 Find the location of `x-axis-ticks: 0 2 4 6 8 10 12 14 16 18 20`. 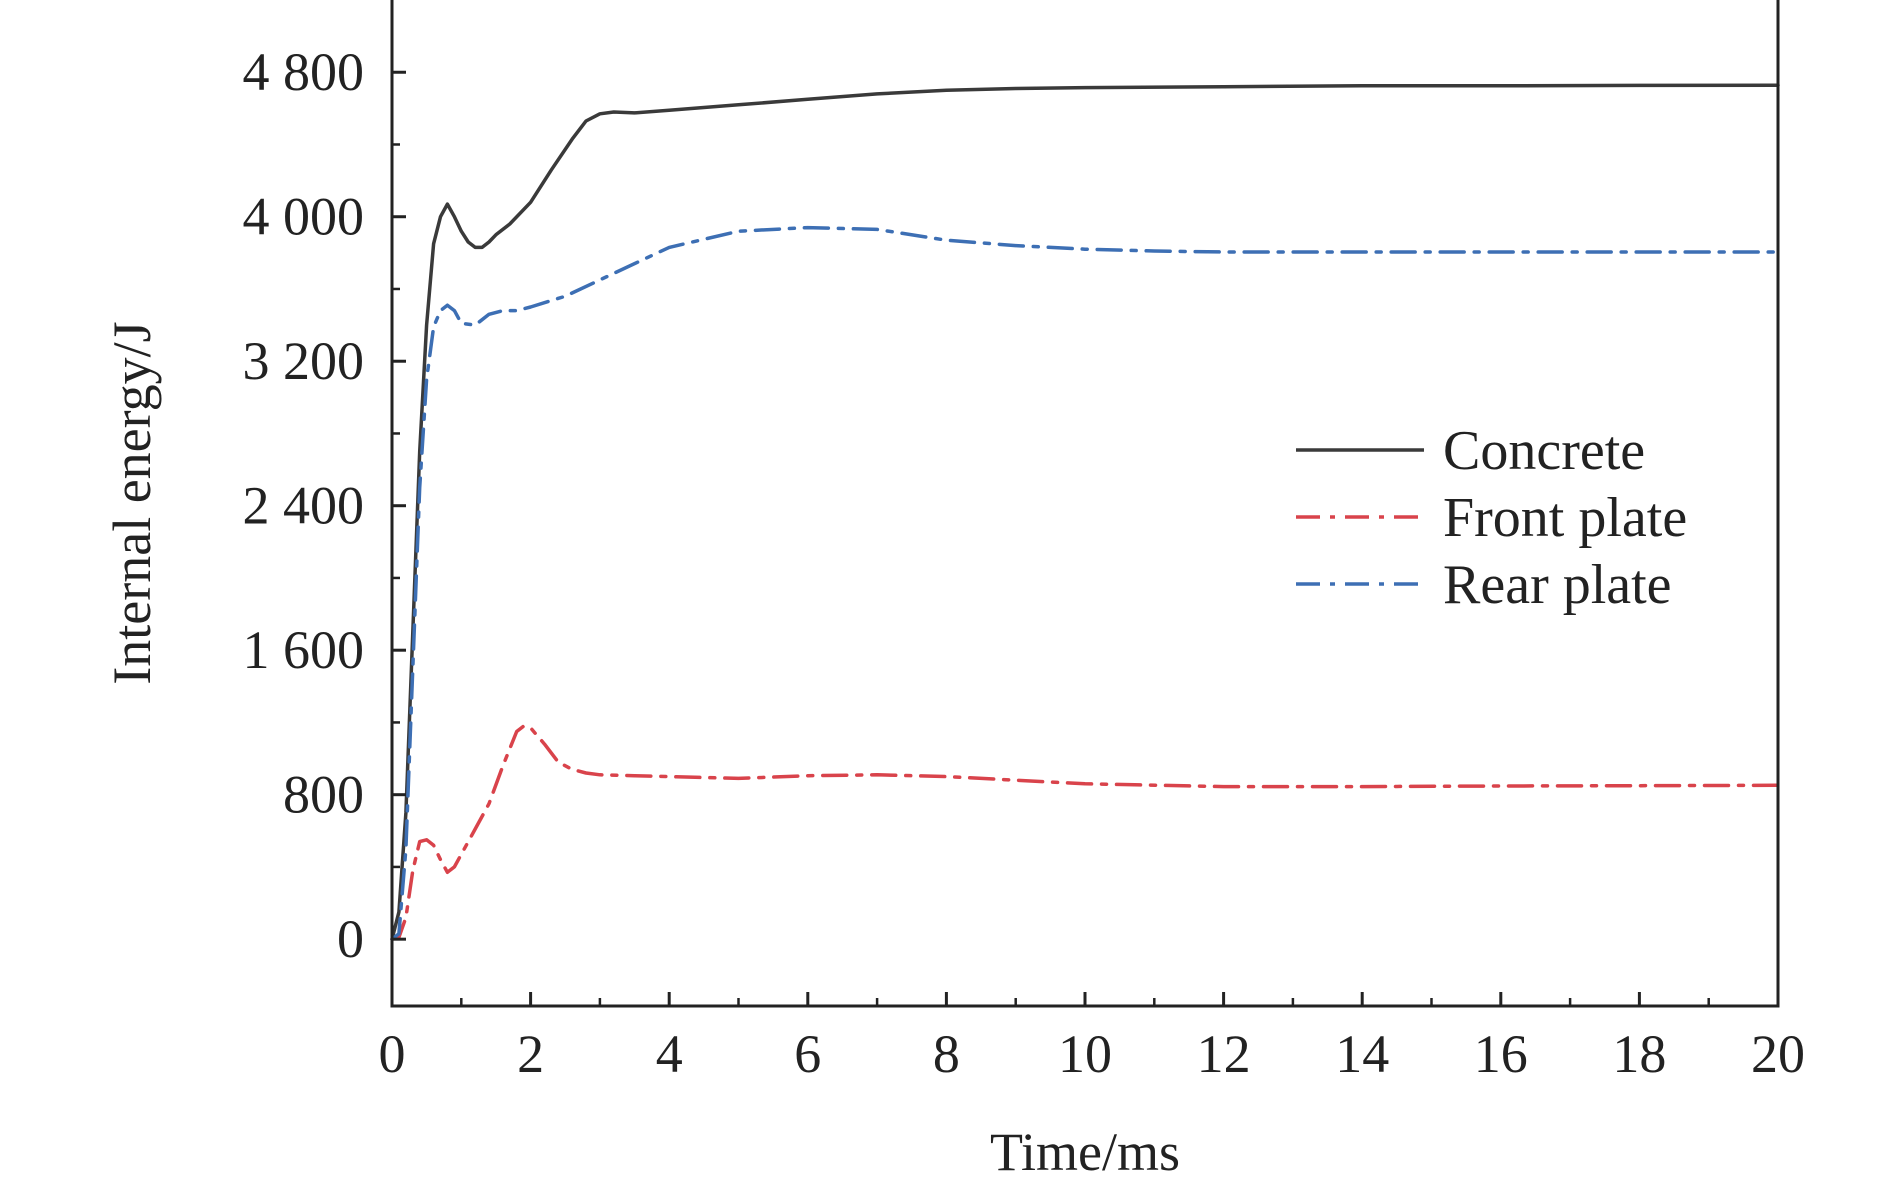

x-axis-ticks: 0 2 4 6 8 10 12 14 16 18 20 is located at coordinates (1092, 1038).